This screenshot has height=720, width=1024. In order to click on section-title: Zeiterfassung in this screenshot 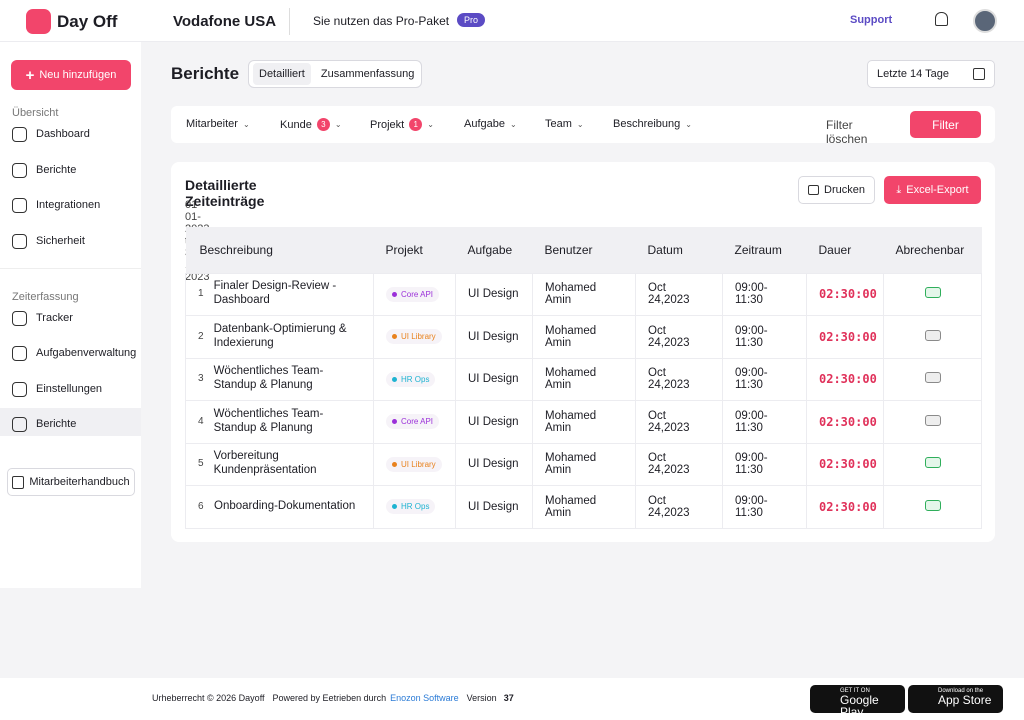, I will do `click(45, 297)`.